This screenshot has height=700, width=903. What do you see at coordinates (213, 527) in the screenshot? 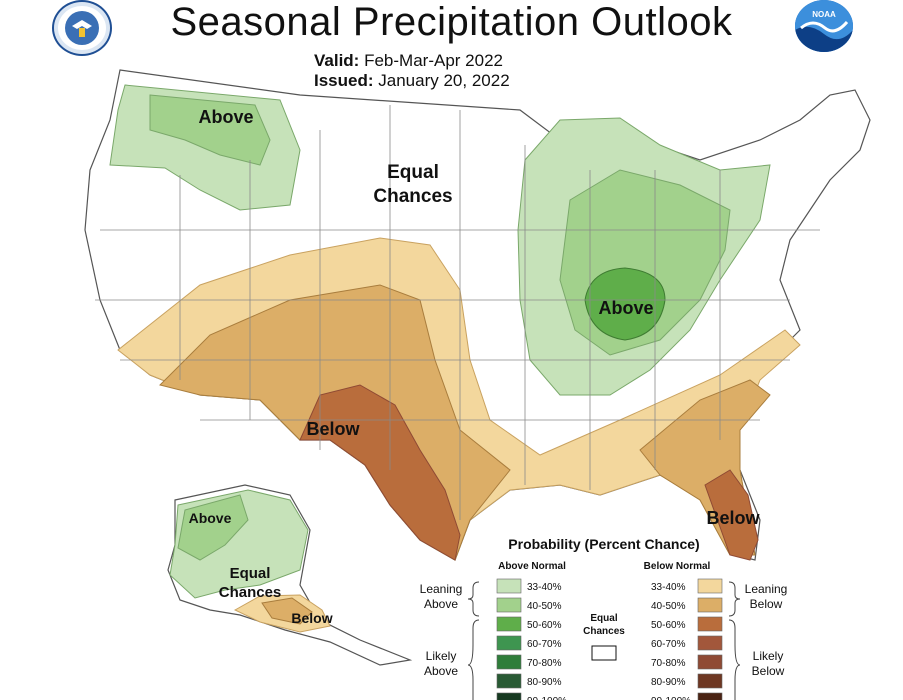
I see `alaska-above-mid` at bounding box center [213, 527].